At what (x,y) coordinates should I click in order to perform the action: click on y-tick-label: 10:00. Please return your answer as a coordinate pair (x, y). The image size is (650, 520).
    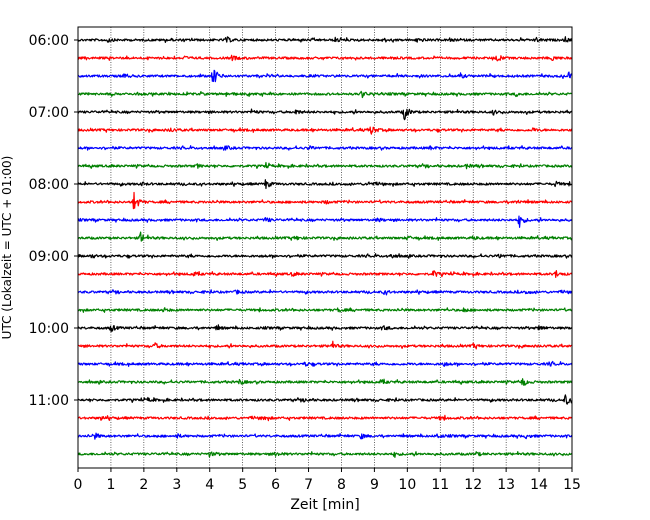
    Looking at the image, I should click on (49, 329).